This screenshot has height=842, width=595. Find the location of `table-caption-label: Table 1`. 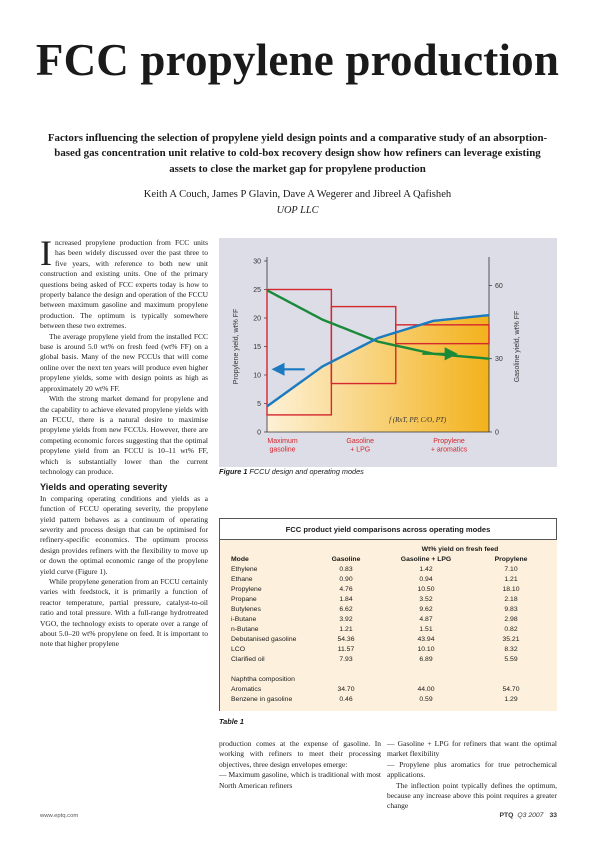

table-caption-label: Table 1 is located at coordinates (231, 721).